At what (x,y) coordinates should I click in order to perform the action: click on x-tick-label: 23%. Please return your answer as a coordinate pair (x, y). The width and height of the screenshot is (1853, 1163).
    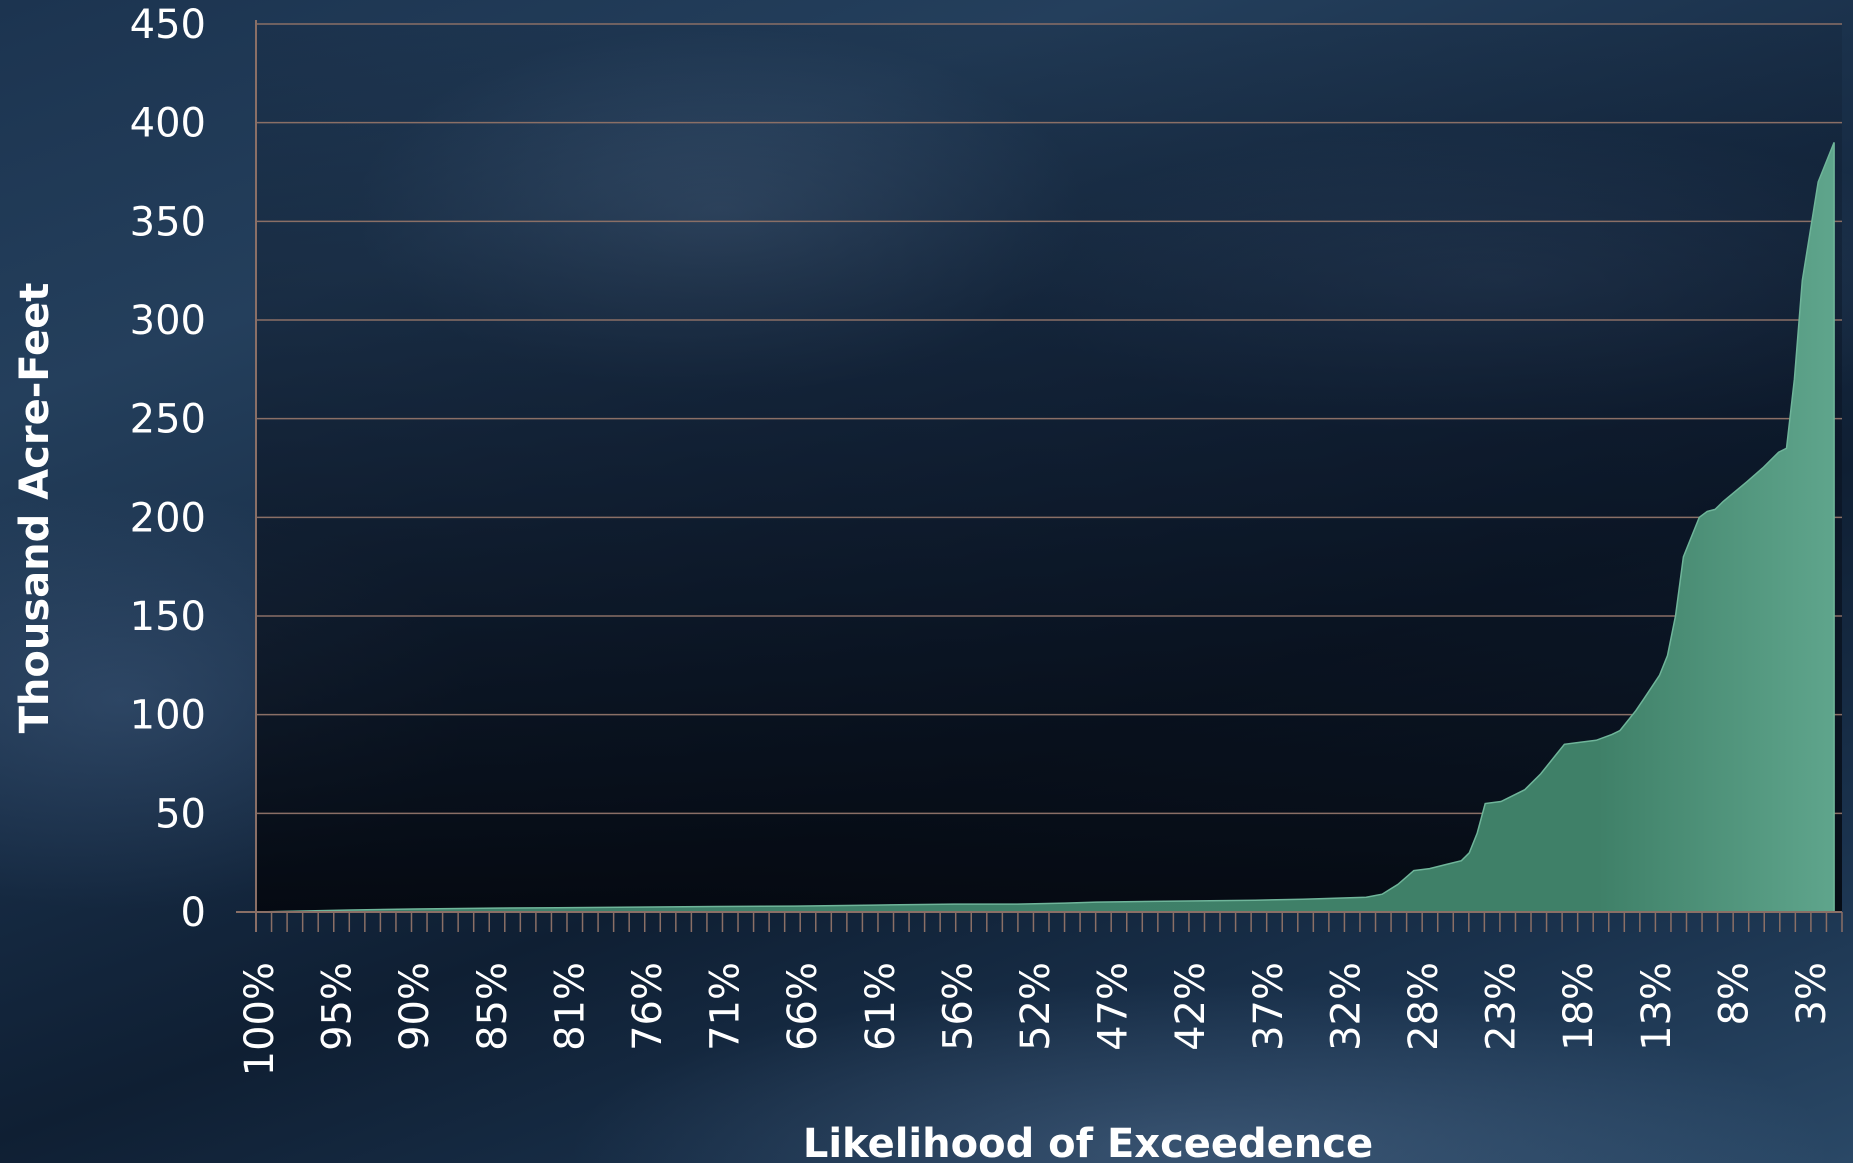
    Looking at the image, I should click on (1502, 1006).